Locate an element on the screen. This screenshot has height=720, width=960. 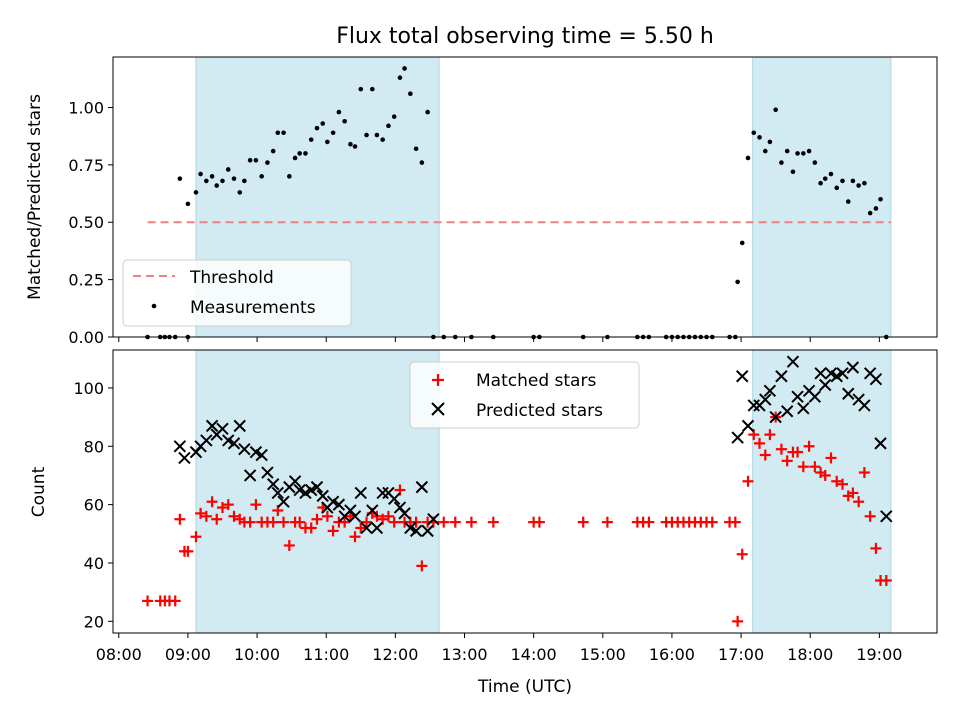
y-tick-label: 100 is located at coordinates (88, 388).